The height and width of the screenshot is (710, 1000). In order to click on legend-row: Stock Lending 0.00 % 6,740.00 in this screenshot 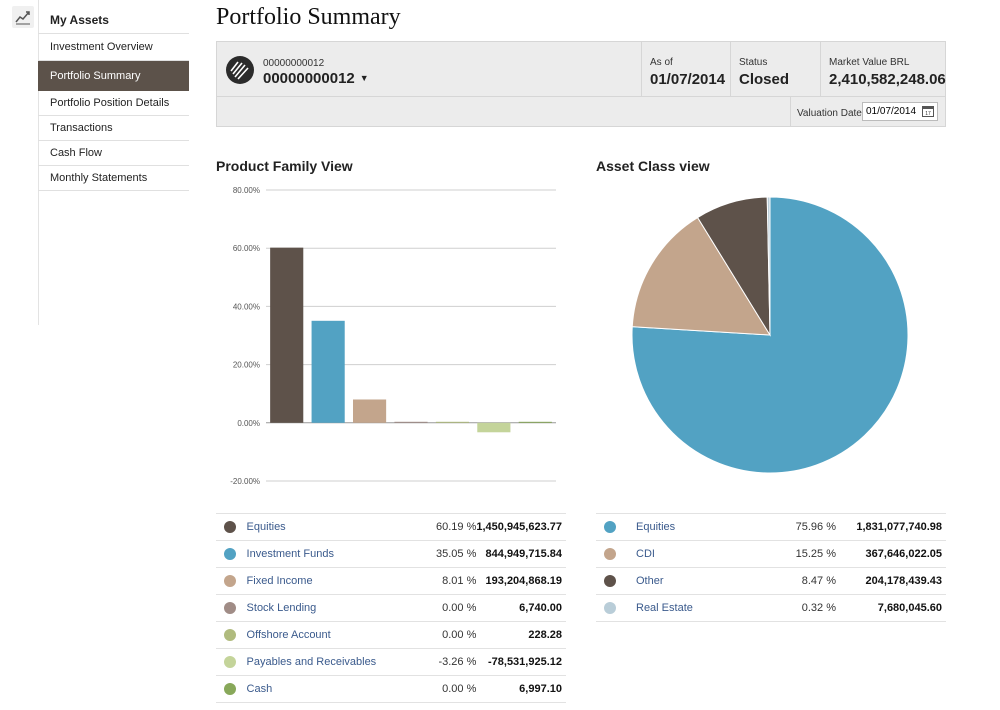, I will do `click(391, 608)`.